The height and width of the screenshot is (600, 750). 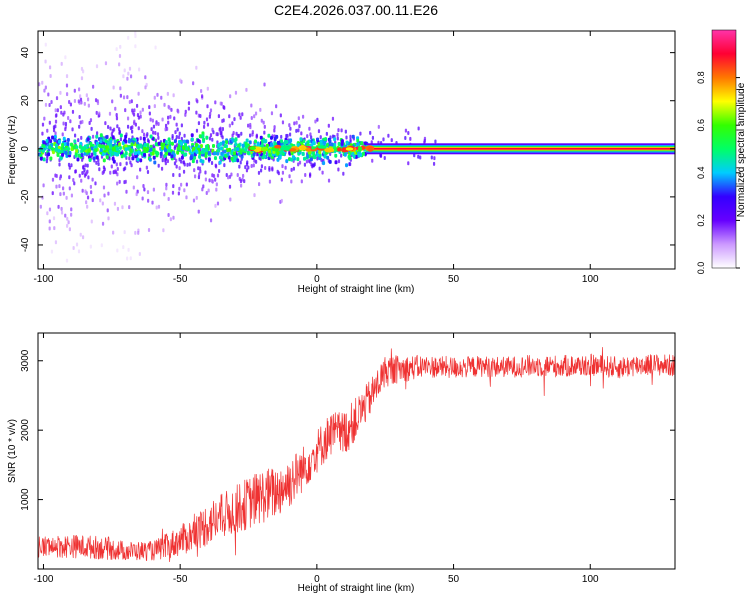 What do you see at coordinates (356, 588) in the screenshot?
I see `snr-x-axis-label: Height of straight line (km)` at bounding box center [356, 588].